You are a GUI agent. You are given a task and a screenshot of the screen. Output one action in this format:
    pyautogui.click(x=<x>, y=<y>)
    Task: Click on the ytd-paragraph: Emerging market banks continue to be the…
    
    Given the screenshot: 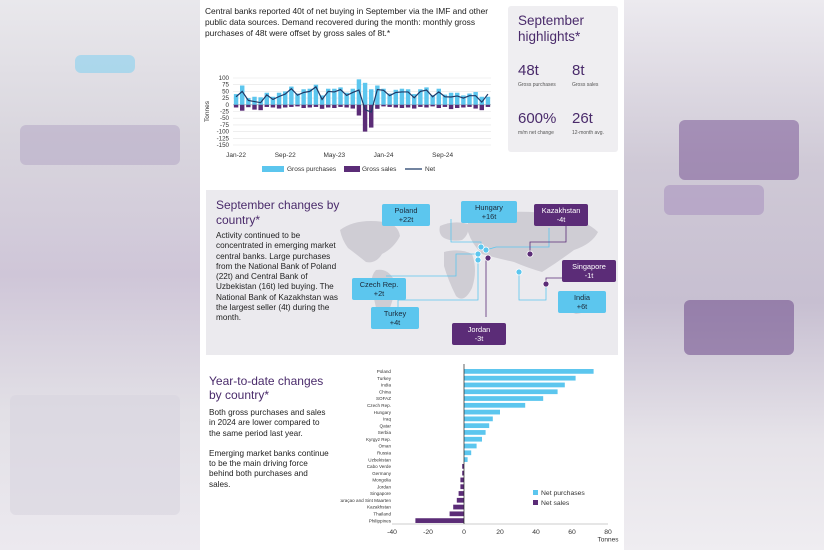 What is the action you would take?
    pyautogui.click(x=269, y=468)
    